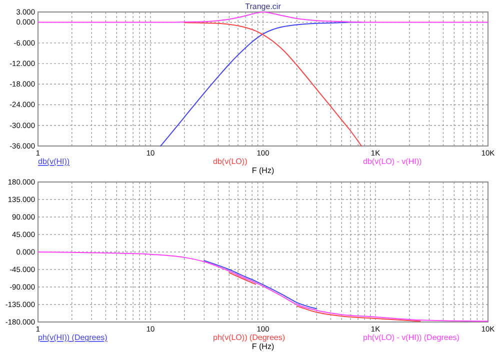  Describe the element at coordinates (230, 161) in the screenshot. I see `text: db(v(LO))` at that location.